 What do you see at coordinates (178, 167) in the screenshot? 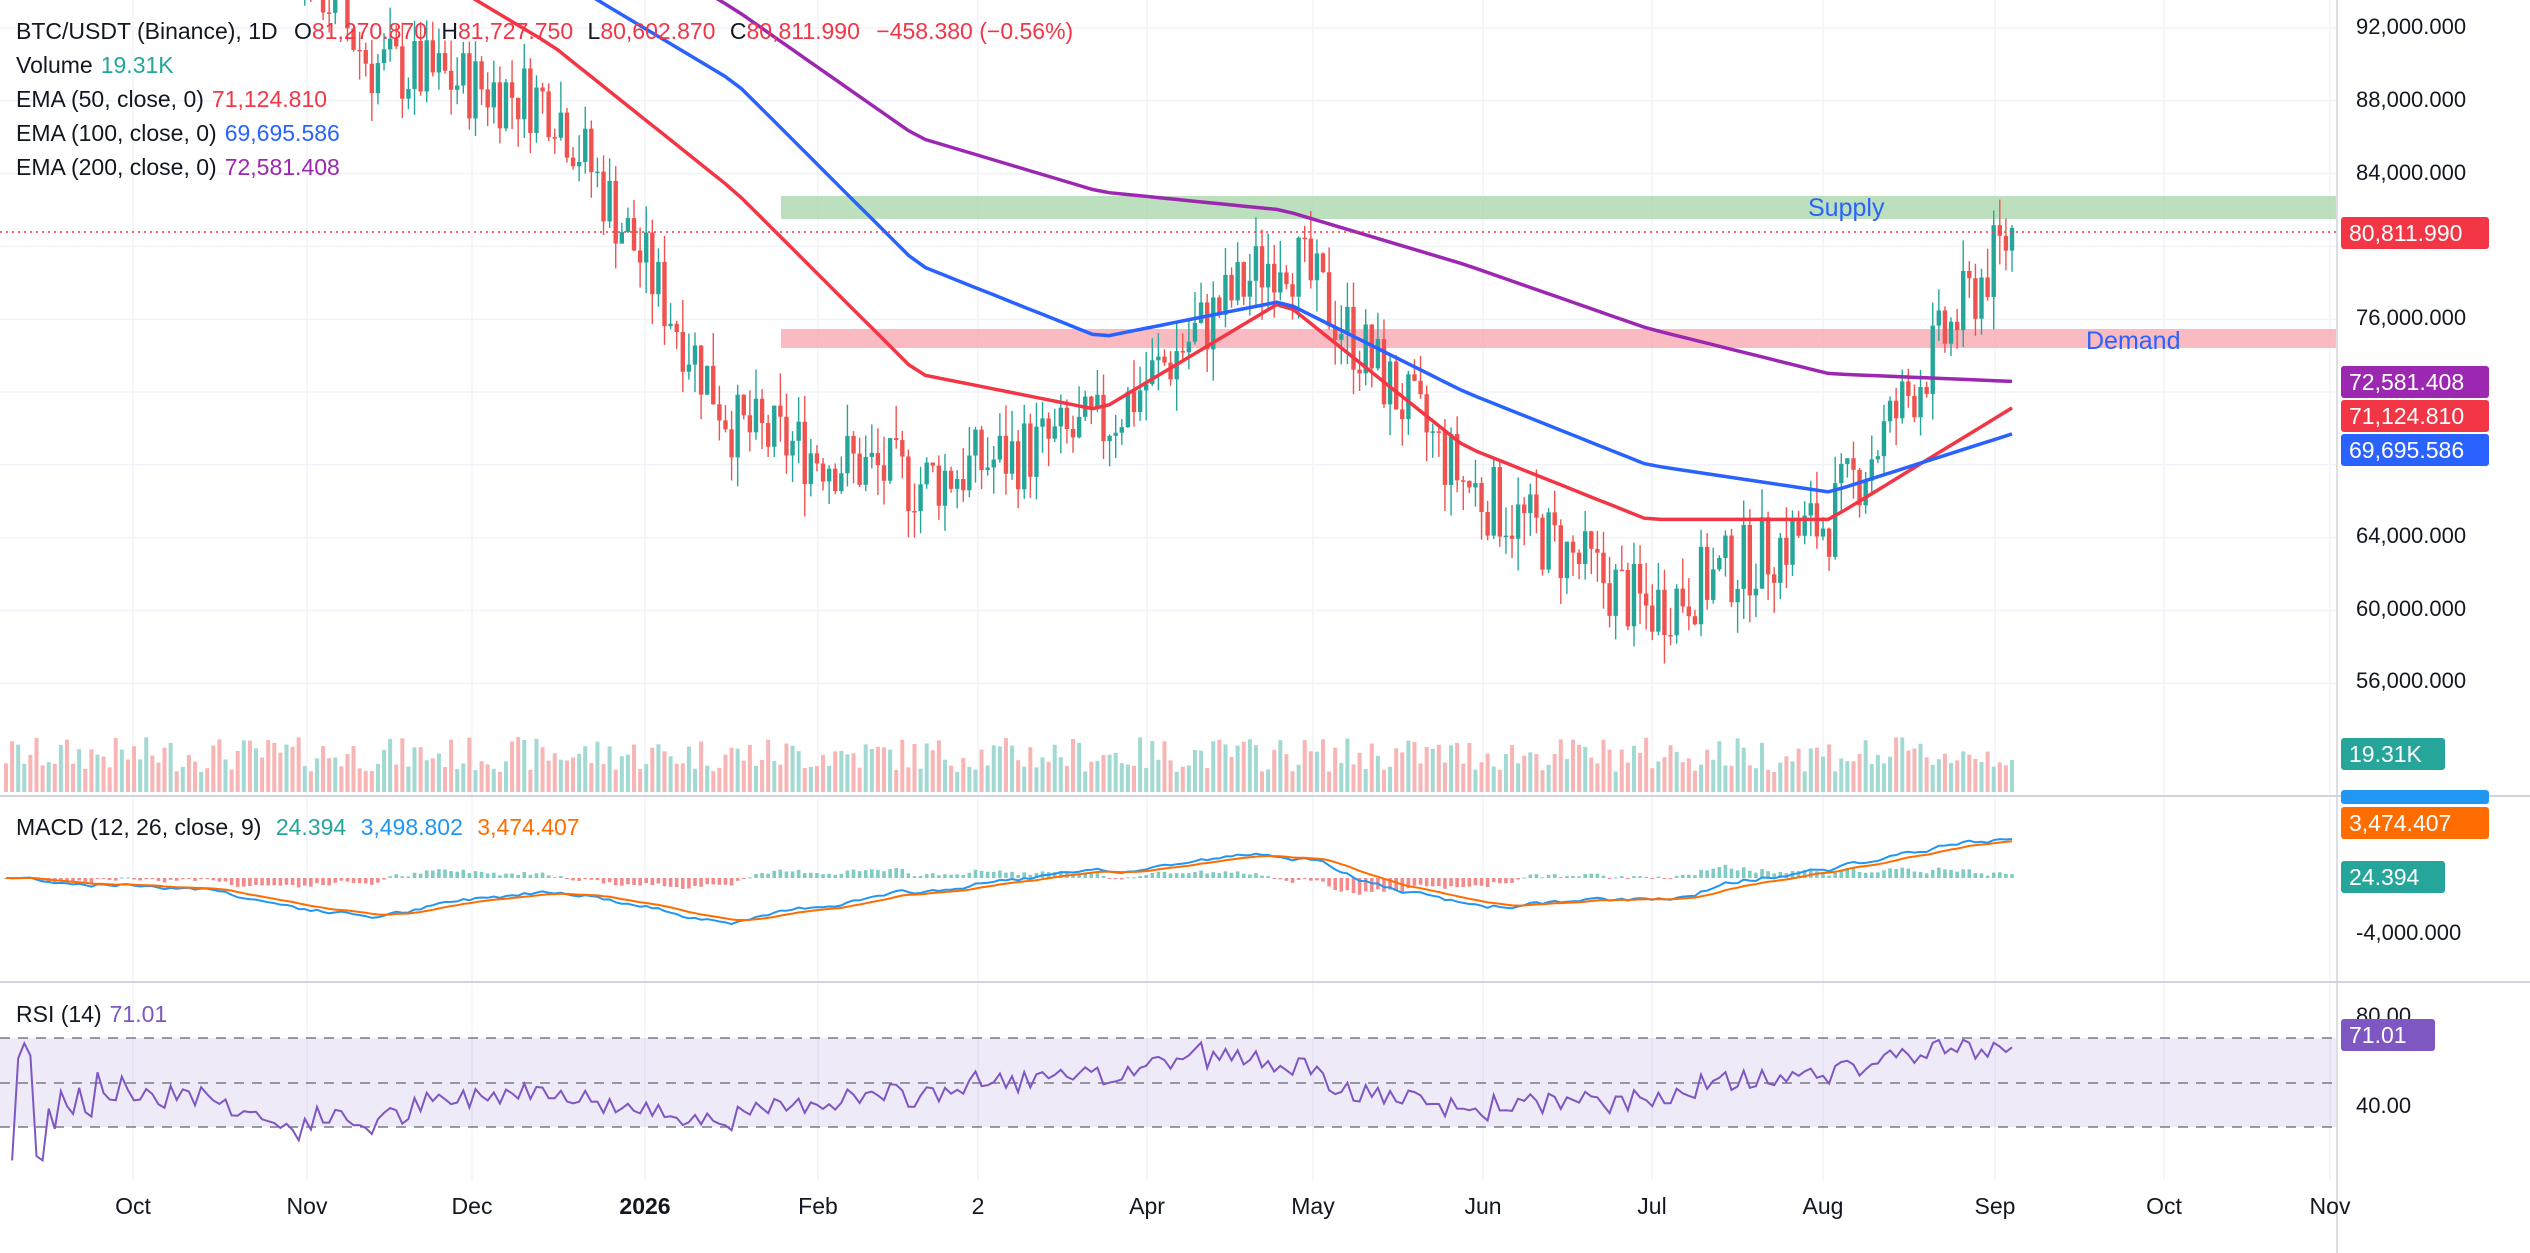
I see `ema200-legend: EMA (200, close, 0) 72,581.408` at bounding box center [178, 167].